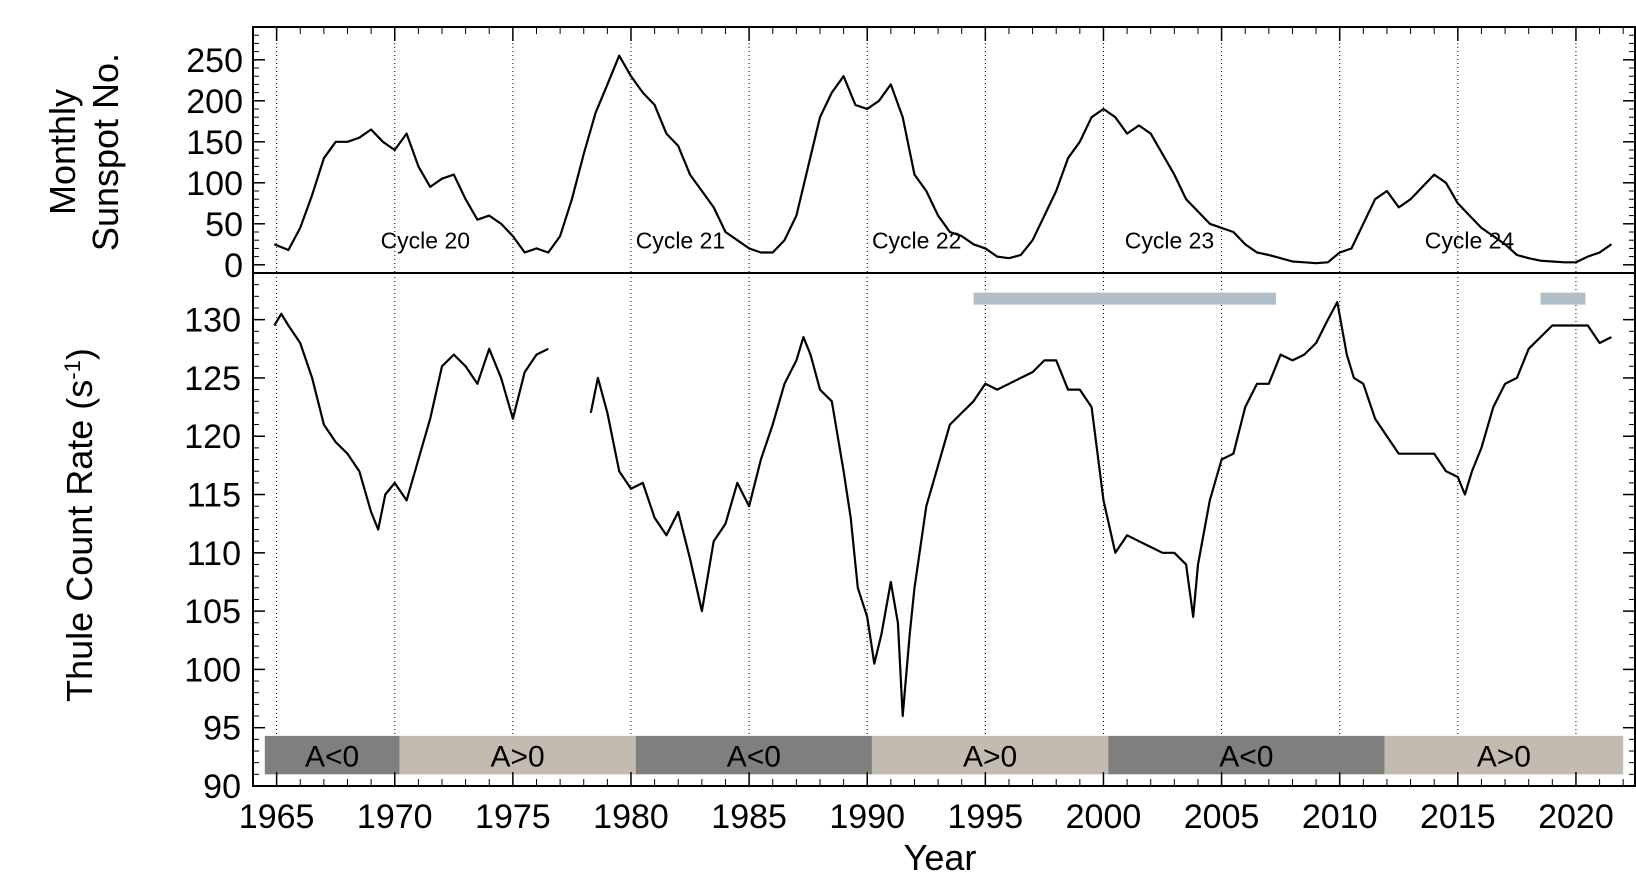  What do you see at coordinates (1340, 817) in the screenshot?
I see `x-tick-label: 2010` at bounding box center [1340, 817].